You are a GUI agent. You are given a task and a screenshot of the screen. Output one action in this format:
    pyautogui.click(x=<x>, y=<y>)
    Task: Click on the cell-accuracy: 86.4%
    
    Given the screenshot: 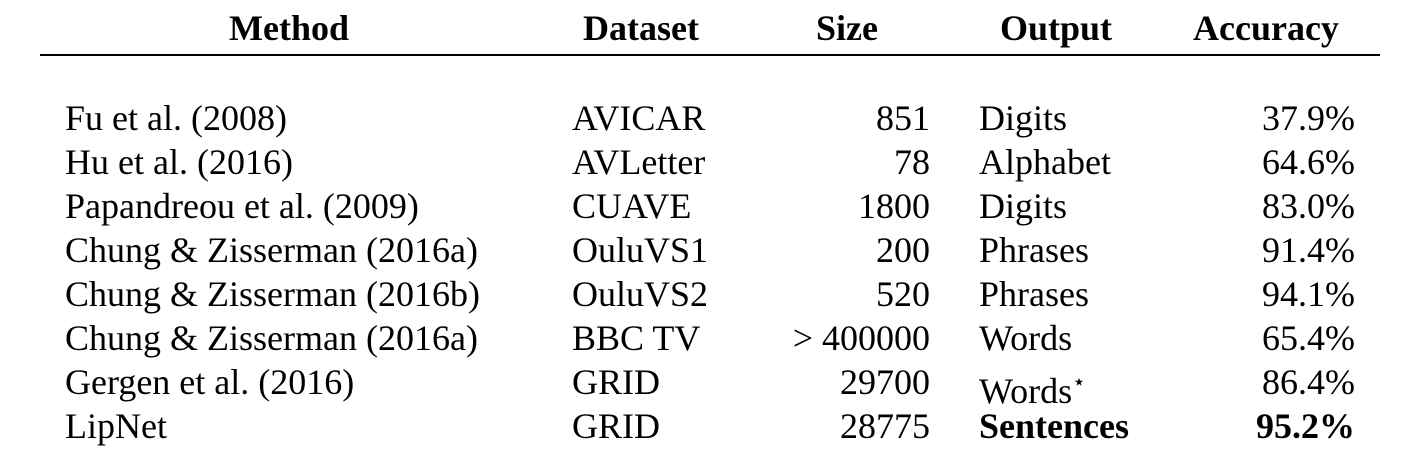 What is the action you would take?
    pyautogui.click(x=1308, y=382)
    